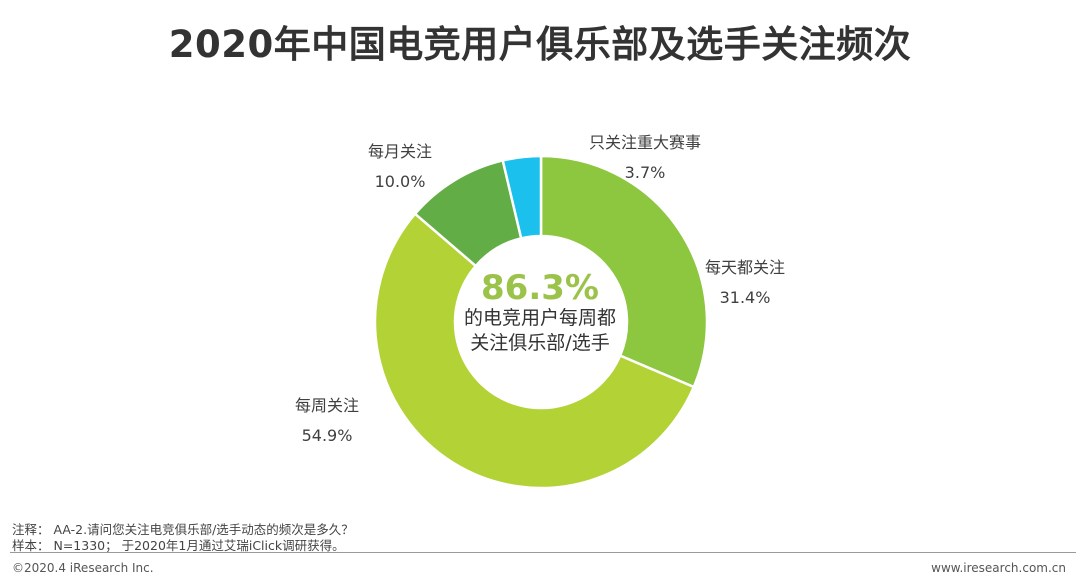 This screenshot has width=1080, height=587. I want to click on label-major-events-value: 3.7%, so click(645, 172).